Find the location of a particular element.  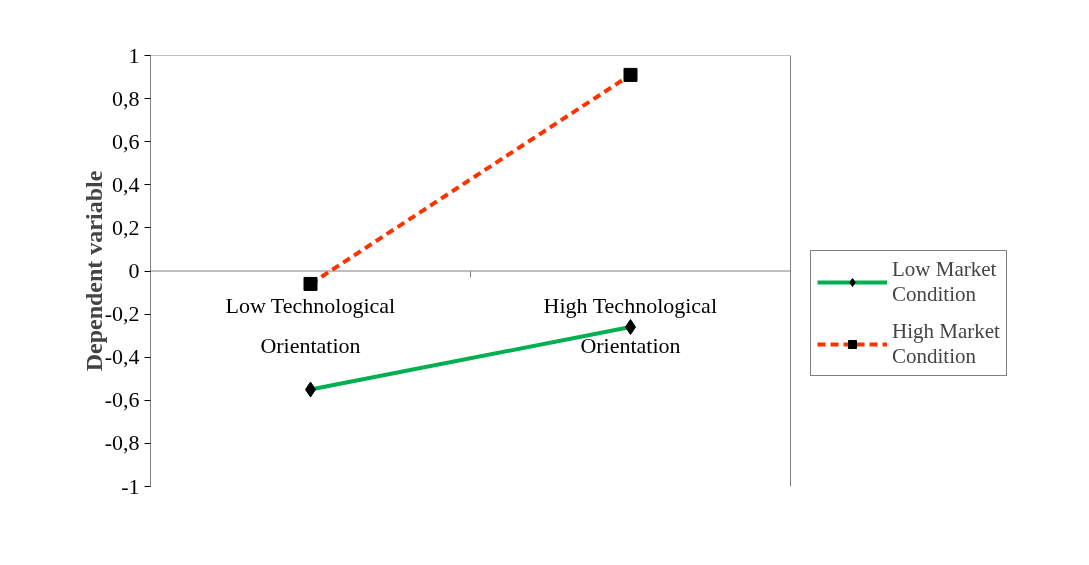

y-tick-label: -0,8 is located at coordinates (122, 443).